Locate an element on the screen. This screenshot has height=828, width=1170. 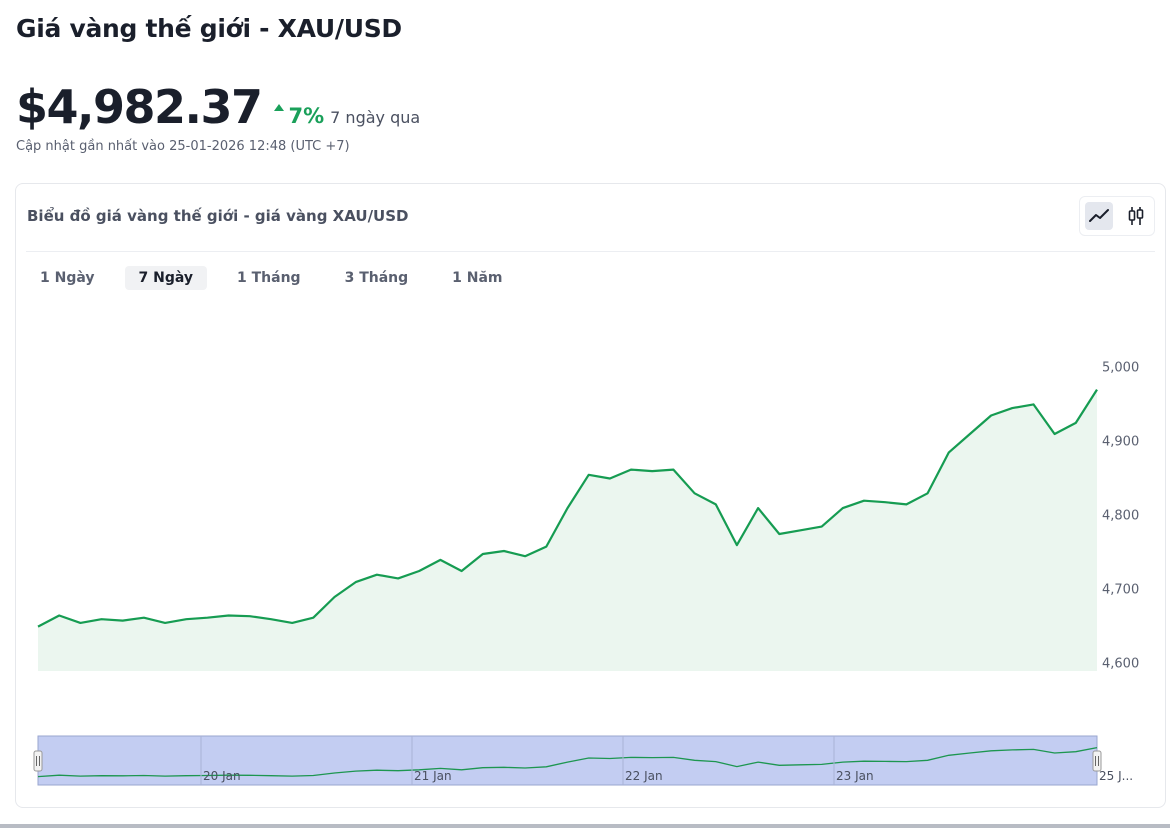
page-bottom-bar is located at coordinates (585, 826).